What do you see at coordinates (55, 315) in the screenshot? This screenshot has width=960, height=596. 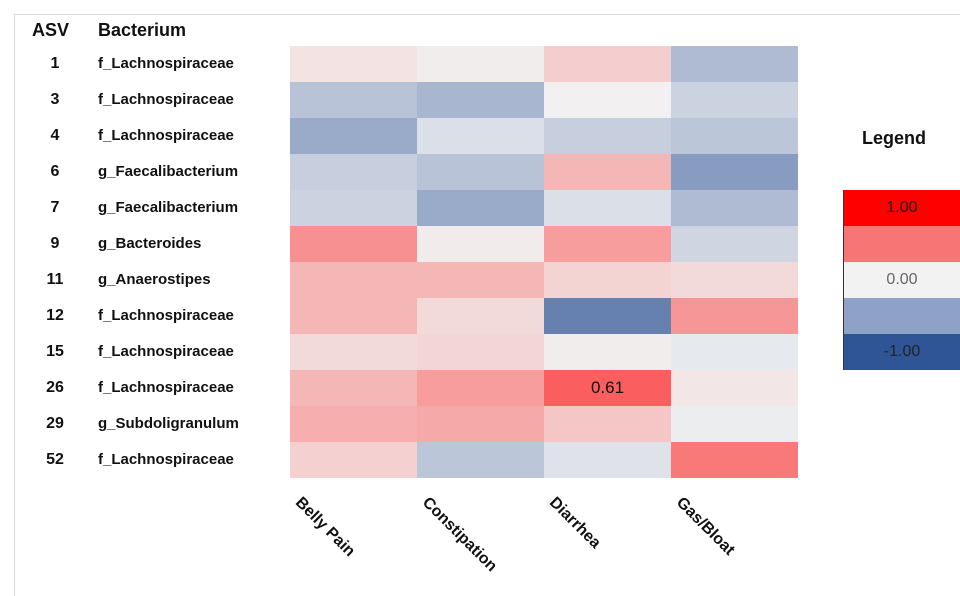 I see `asv-label: 12` at bounding box center [55, 315].